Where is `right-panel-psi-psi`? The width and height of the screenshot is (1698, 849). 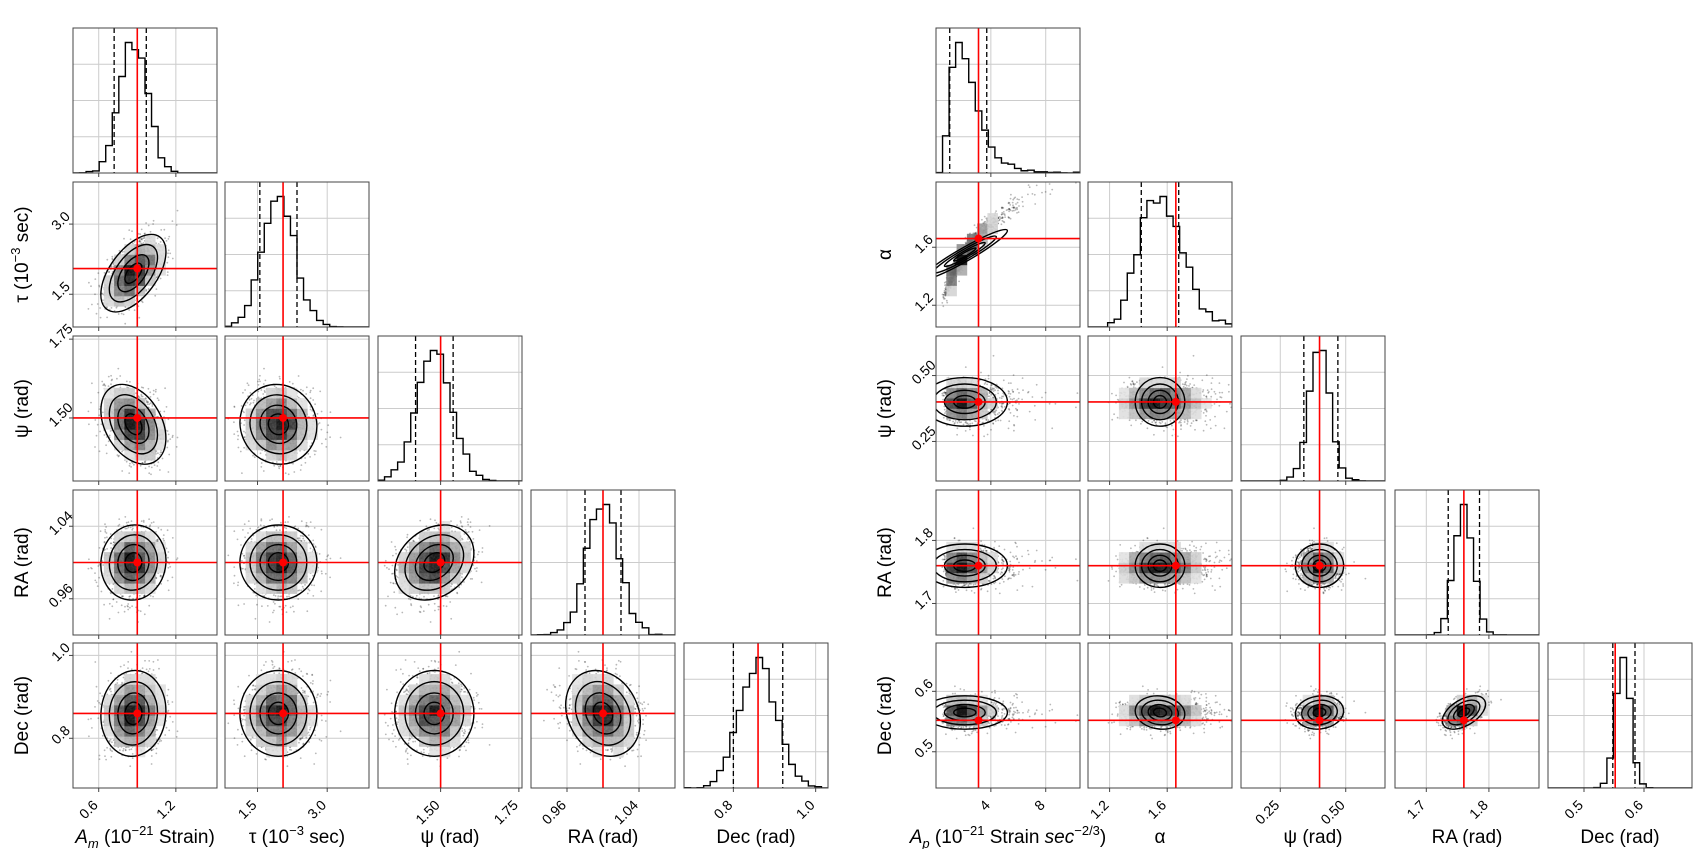
right-panel-psi-psi is located at coordinates (1313, 410).